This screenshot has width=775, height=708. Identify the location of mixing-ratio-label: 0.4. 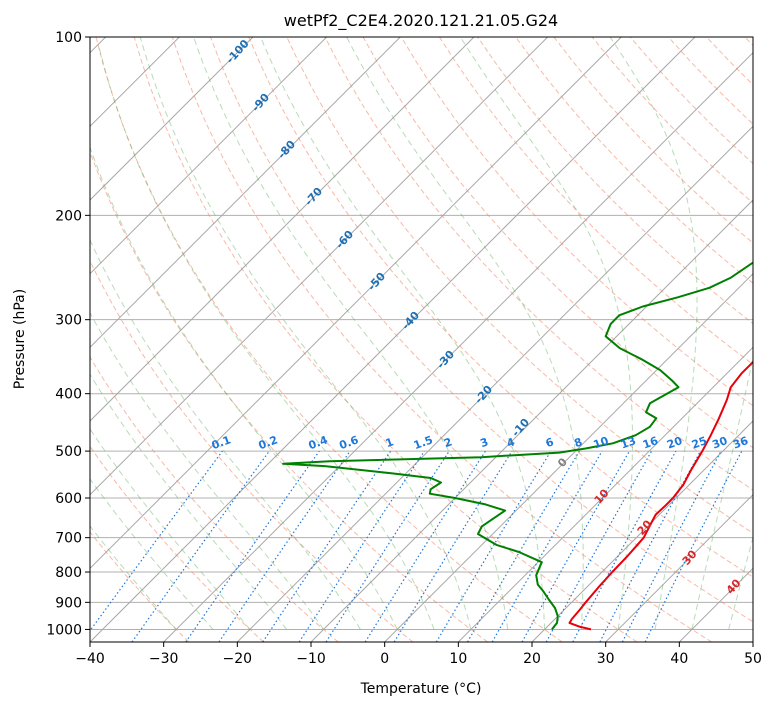
(318, 442).